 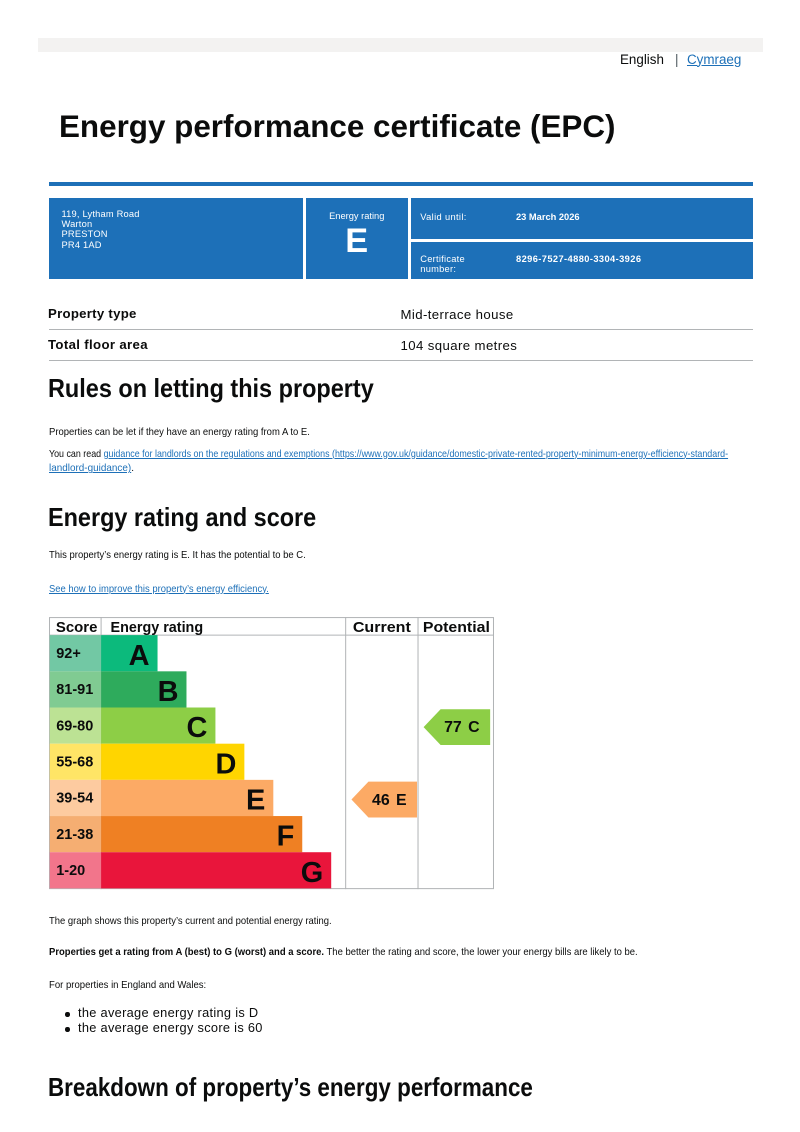 What do you see at coordinates (74, 691) in the screenshot?
I see `svg-text: 81-91` at bounding box center [74, 691].